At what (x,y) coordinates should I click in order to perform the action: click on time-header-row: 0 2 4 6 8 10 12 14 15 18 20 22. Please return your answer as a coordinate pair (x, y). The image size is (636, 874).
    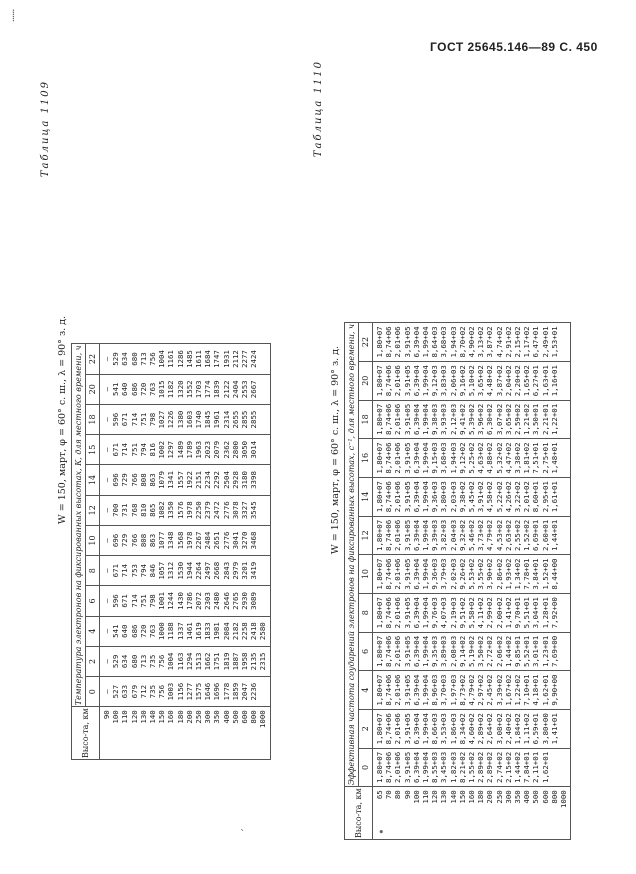
    Looking at the image, I should click on (92, 551).